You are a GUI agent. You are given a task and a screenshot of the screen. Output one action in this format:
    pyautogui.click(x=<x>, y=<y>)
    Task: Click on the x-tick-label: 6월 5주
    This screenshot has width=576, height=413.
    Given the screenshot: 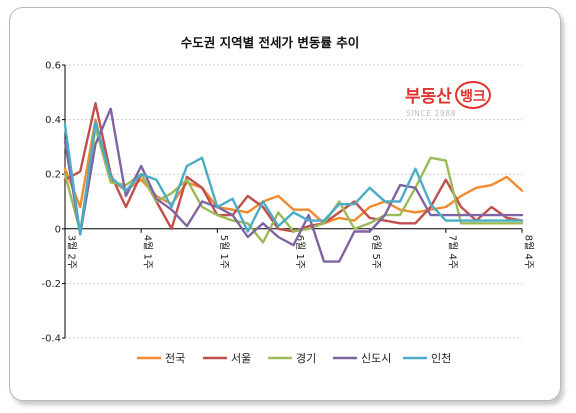 What is the action you would take?
    pyautogui.click(x=376, y=252)
    